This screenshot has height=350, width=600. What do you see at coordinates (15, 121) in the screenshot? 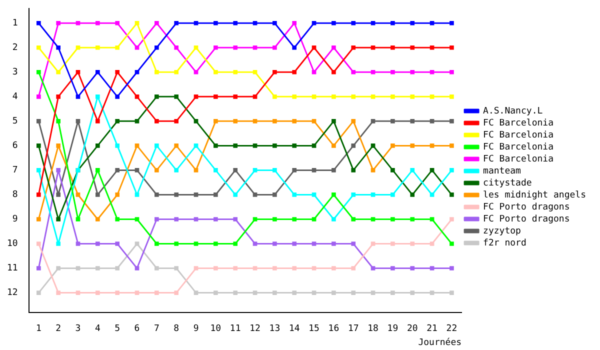
I see `y-tick-label: 5` at bounding box center [15, 121].